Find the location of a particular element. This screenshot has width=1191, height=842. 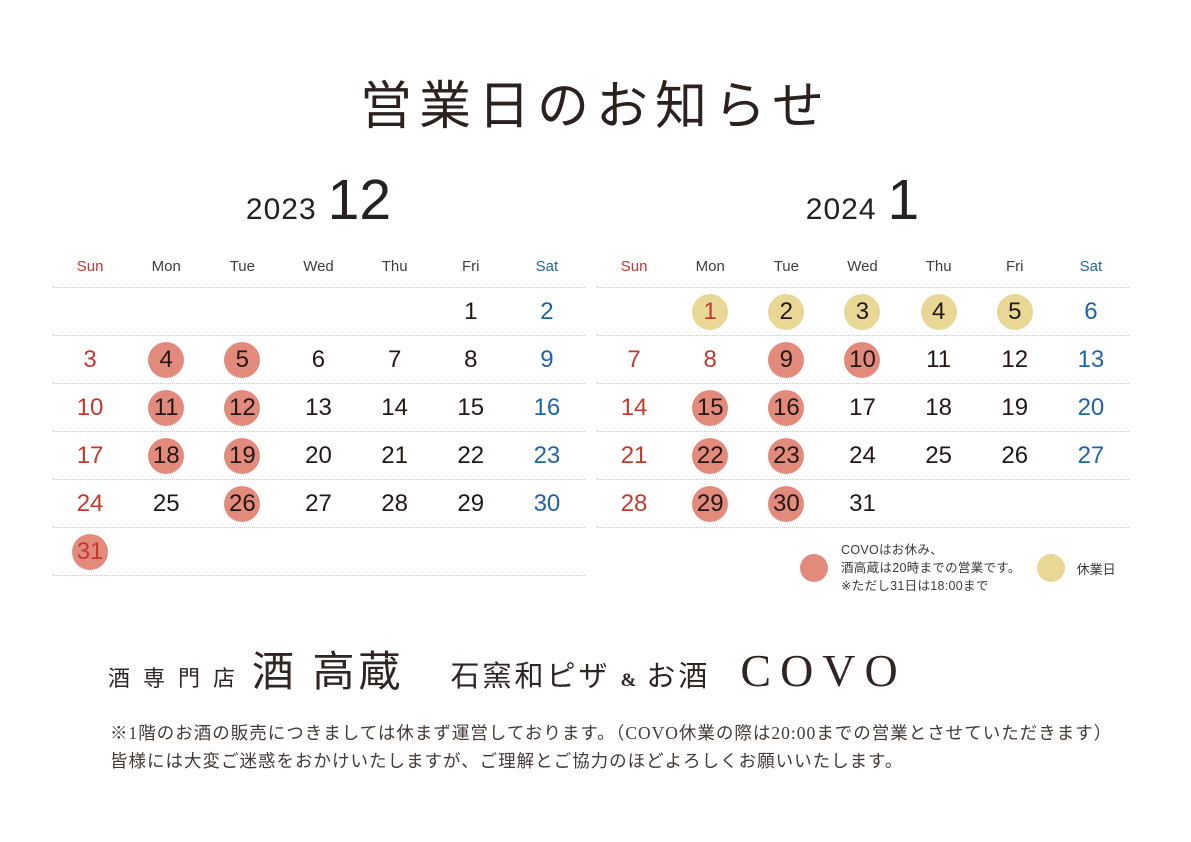

weekday-header: Sun Mon Tue Wed Thu Fri Sat is located at coordinates (862, 266).